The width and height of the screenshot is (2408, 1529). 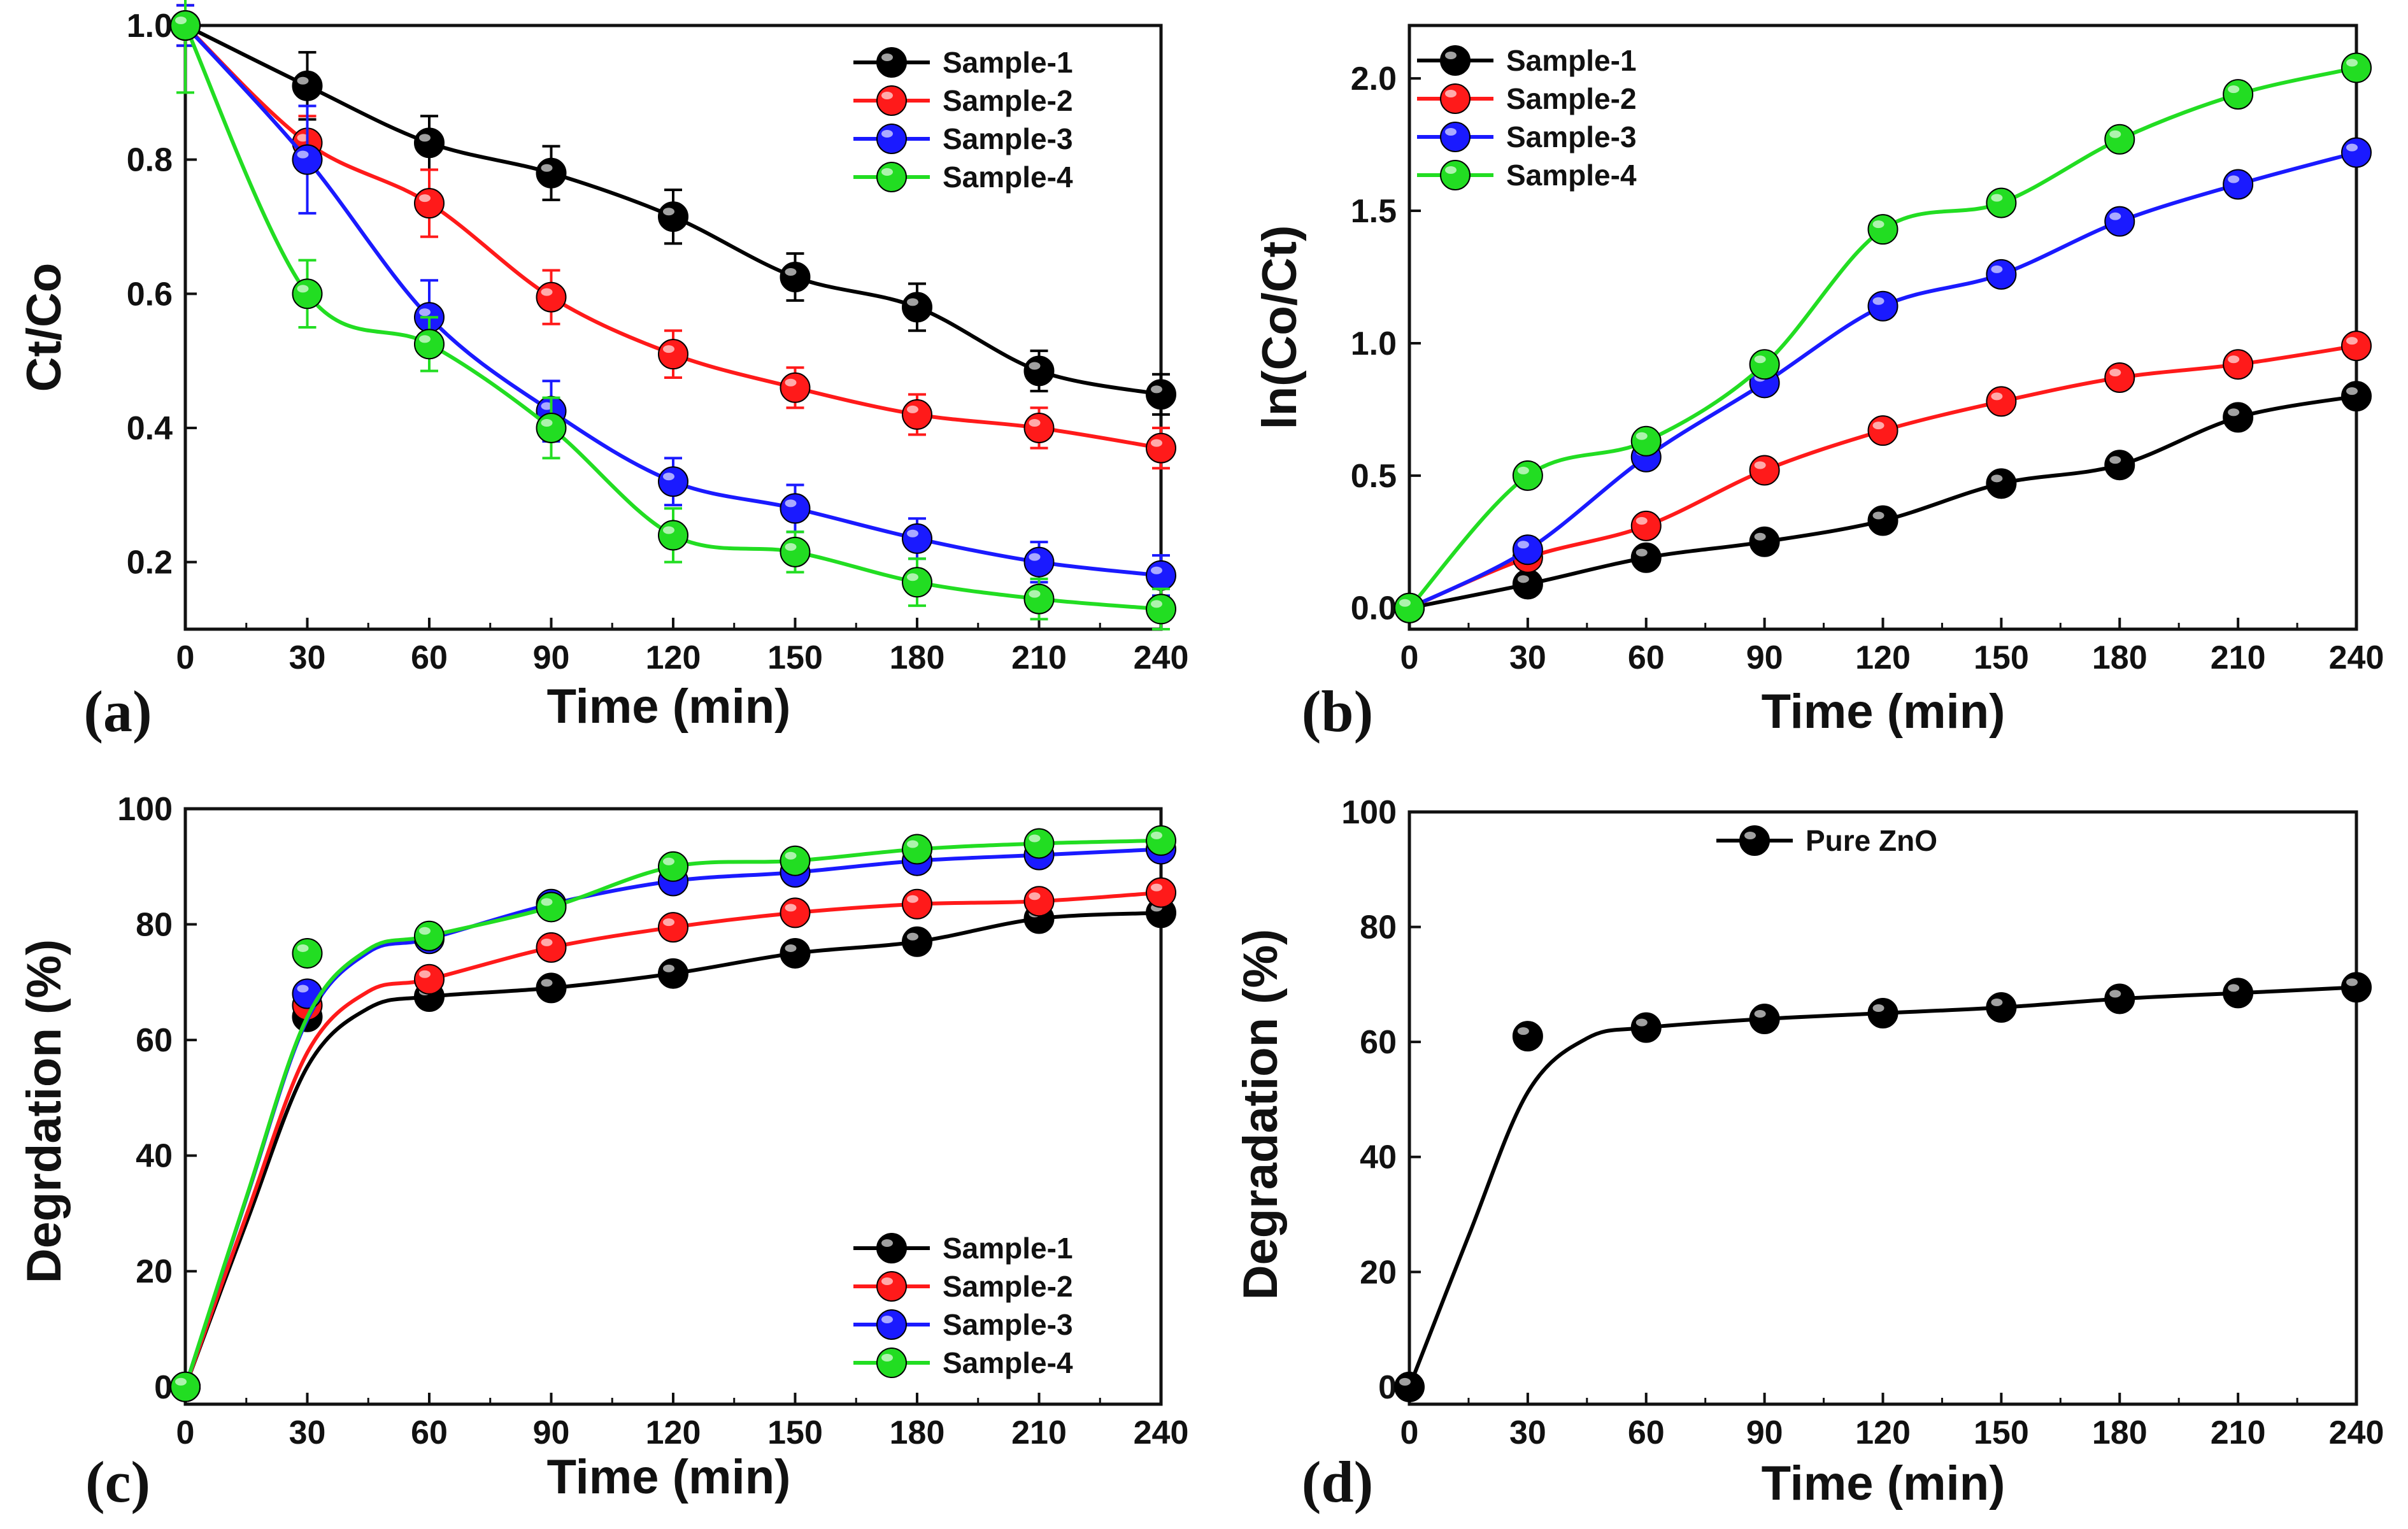 I want to click on x-tick-label: 240, so click(x=2356, y=657).